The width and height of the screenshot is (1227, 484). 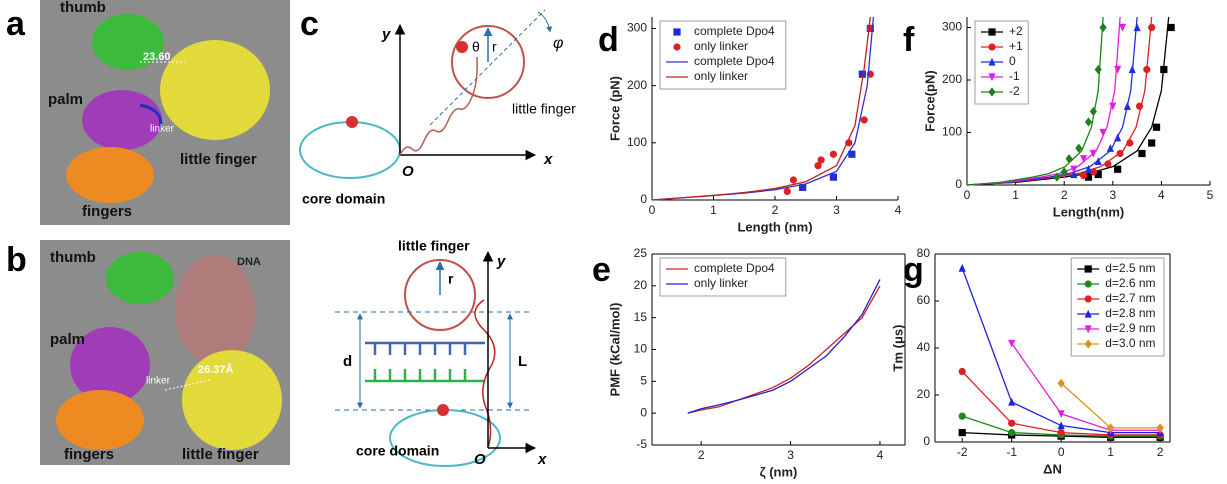 What do you see at coordinates (1112, 195) in the screenshot?
I see `x-tick-label: 3` at bounding box center [1112, 195].